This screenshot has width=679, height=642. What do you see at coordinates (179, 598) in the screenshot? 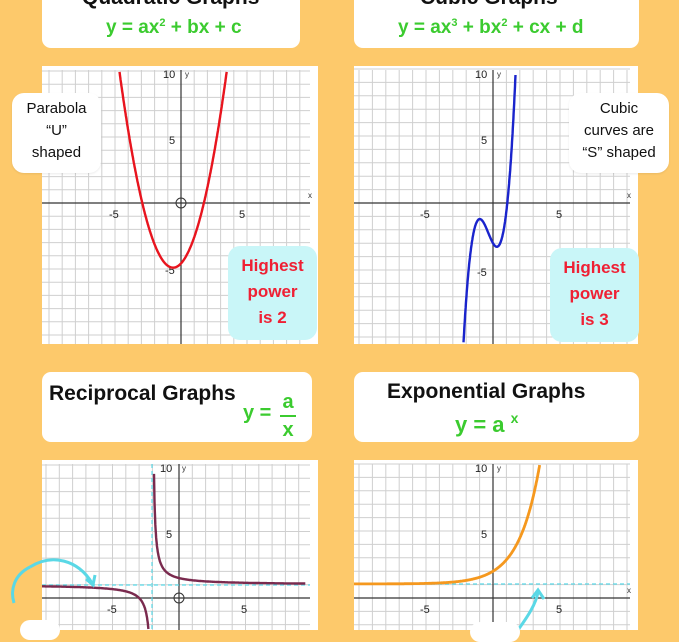
I see `reciprocal-origin-circle` at bounding box center [179, 598].